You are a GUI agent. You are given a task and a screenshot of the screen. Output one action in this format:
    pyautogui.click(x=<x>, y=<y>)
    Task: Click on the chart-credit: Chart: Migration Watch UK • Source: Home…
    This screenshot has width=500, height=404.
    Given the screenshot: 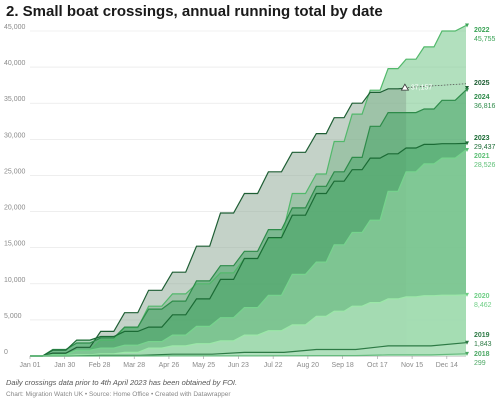 What is the action you would take?
    pyautogui.click(x=118, y=394)
    